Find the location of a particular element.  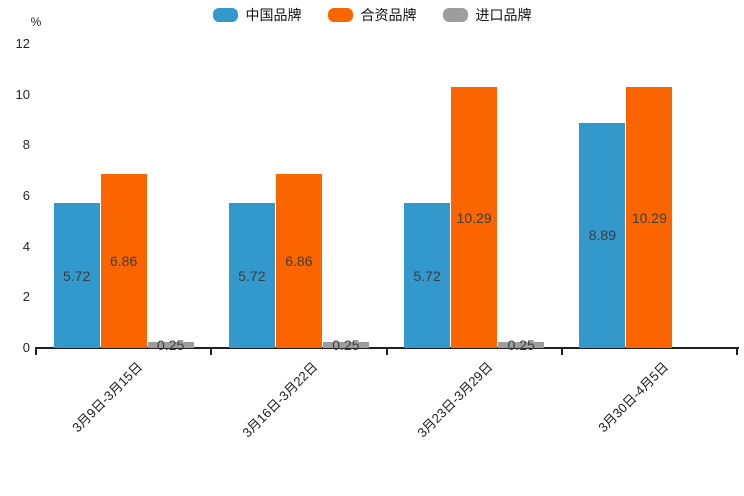

y-axis-unit-label: % is located at coordinates (36, 22).